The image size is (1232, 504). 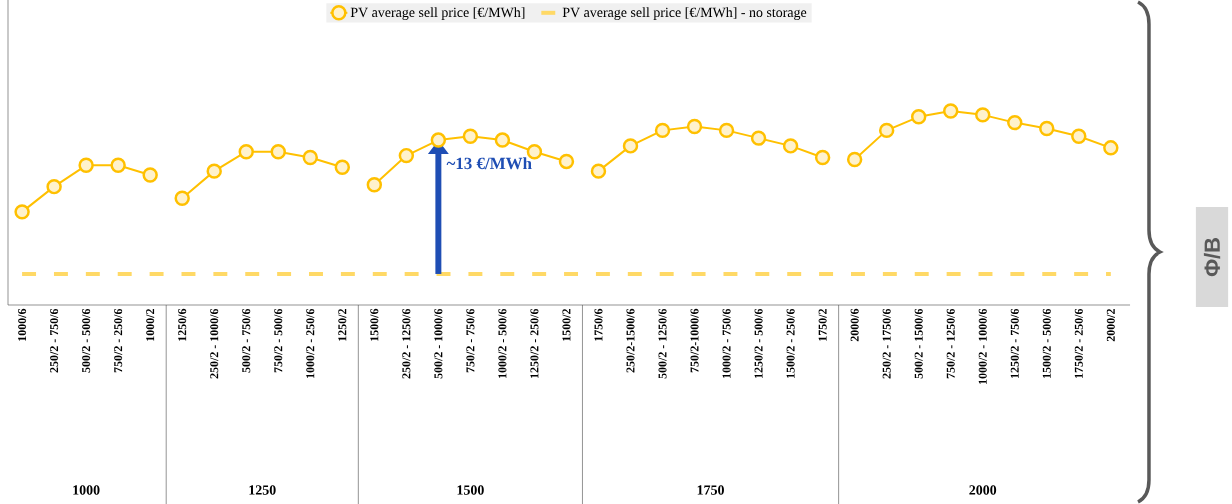 What do you see at coordinates (342, 325) in the screenshot?
I see `x-tick-label: 1250/2` at bounding box center [342, 325].